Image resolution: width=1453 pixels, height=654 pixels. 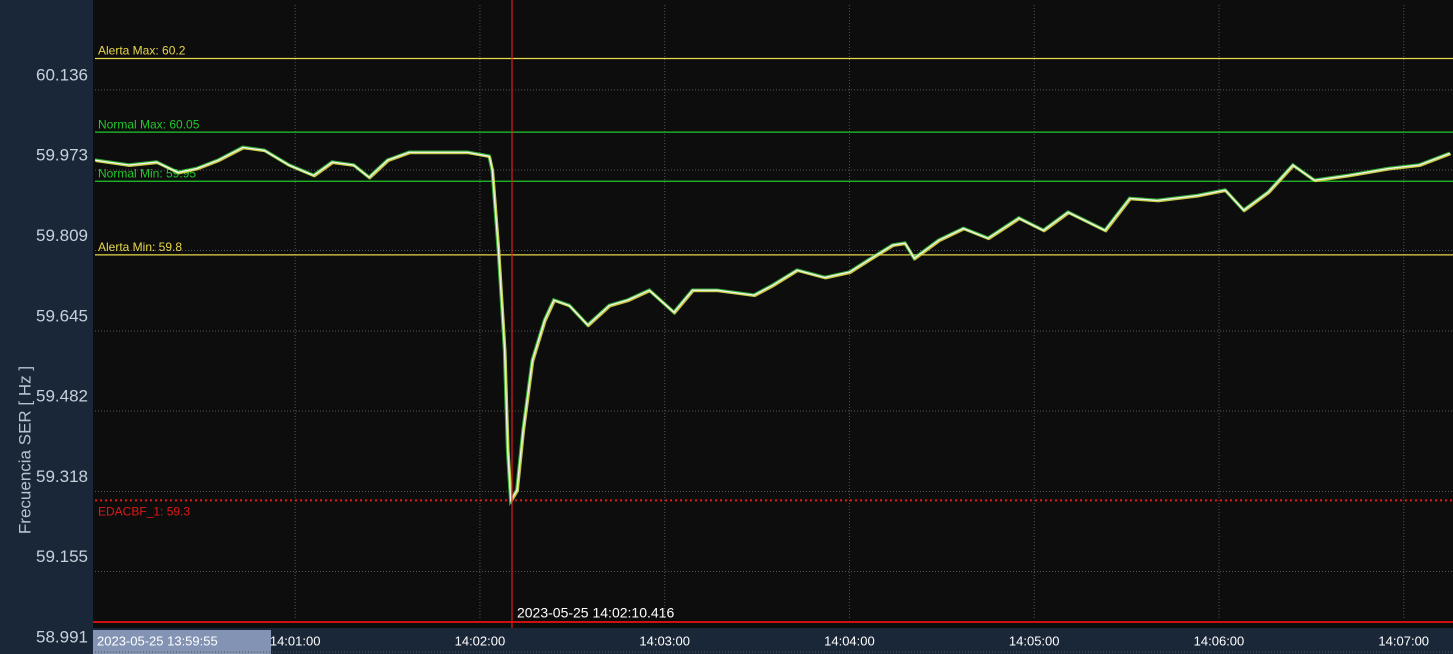 What do you see at coordinates (849, 640) in the screenshot?
I see `x-tick-label: 14:04:00` at bounding box center [849, 640].